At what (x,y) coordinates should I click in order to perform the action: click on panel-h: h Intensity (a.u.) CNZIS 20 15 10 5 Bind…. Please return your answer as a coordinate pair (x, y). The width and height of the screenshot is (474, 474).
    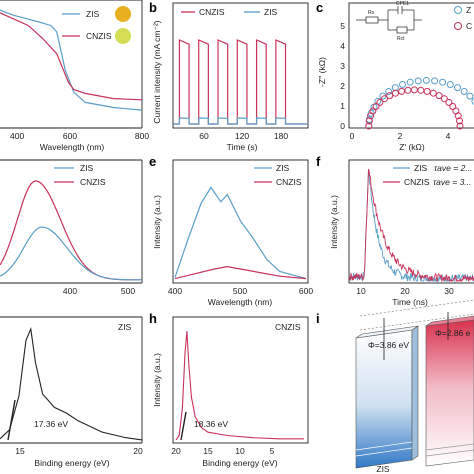
    Looking at the image, I should click on (229, 389).